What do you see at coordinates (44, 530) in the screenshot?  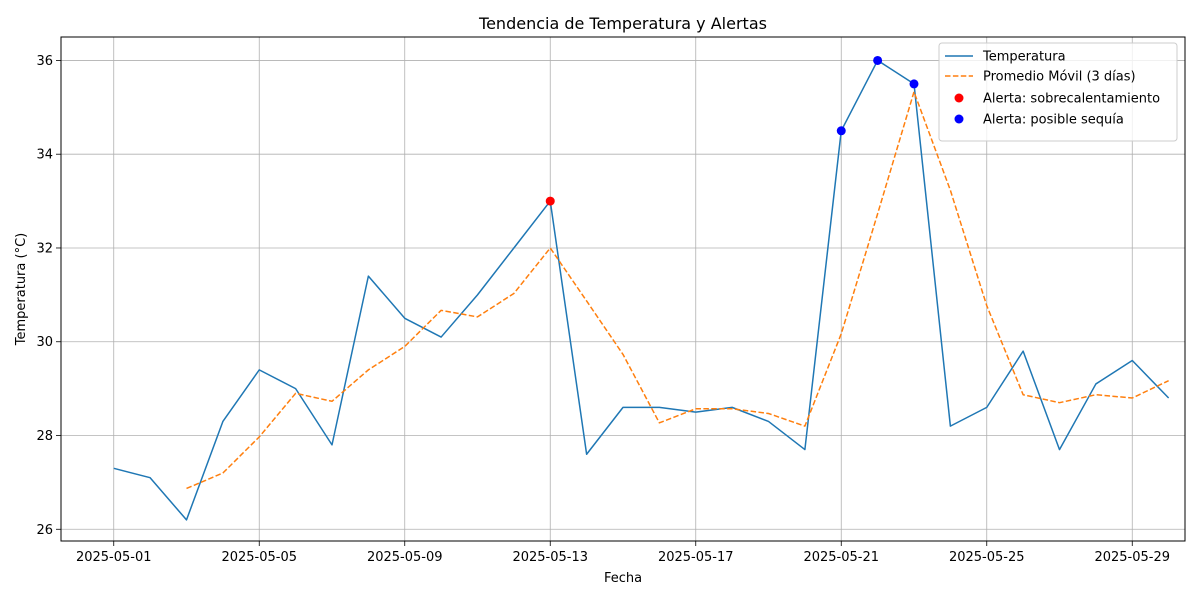 I see `y-tick-label: 26` at bounding box center [44, 530].